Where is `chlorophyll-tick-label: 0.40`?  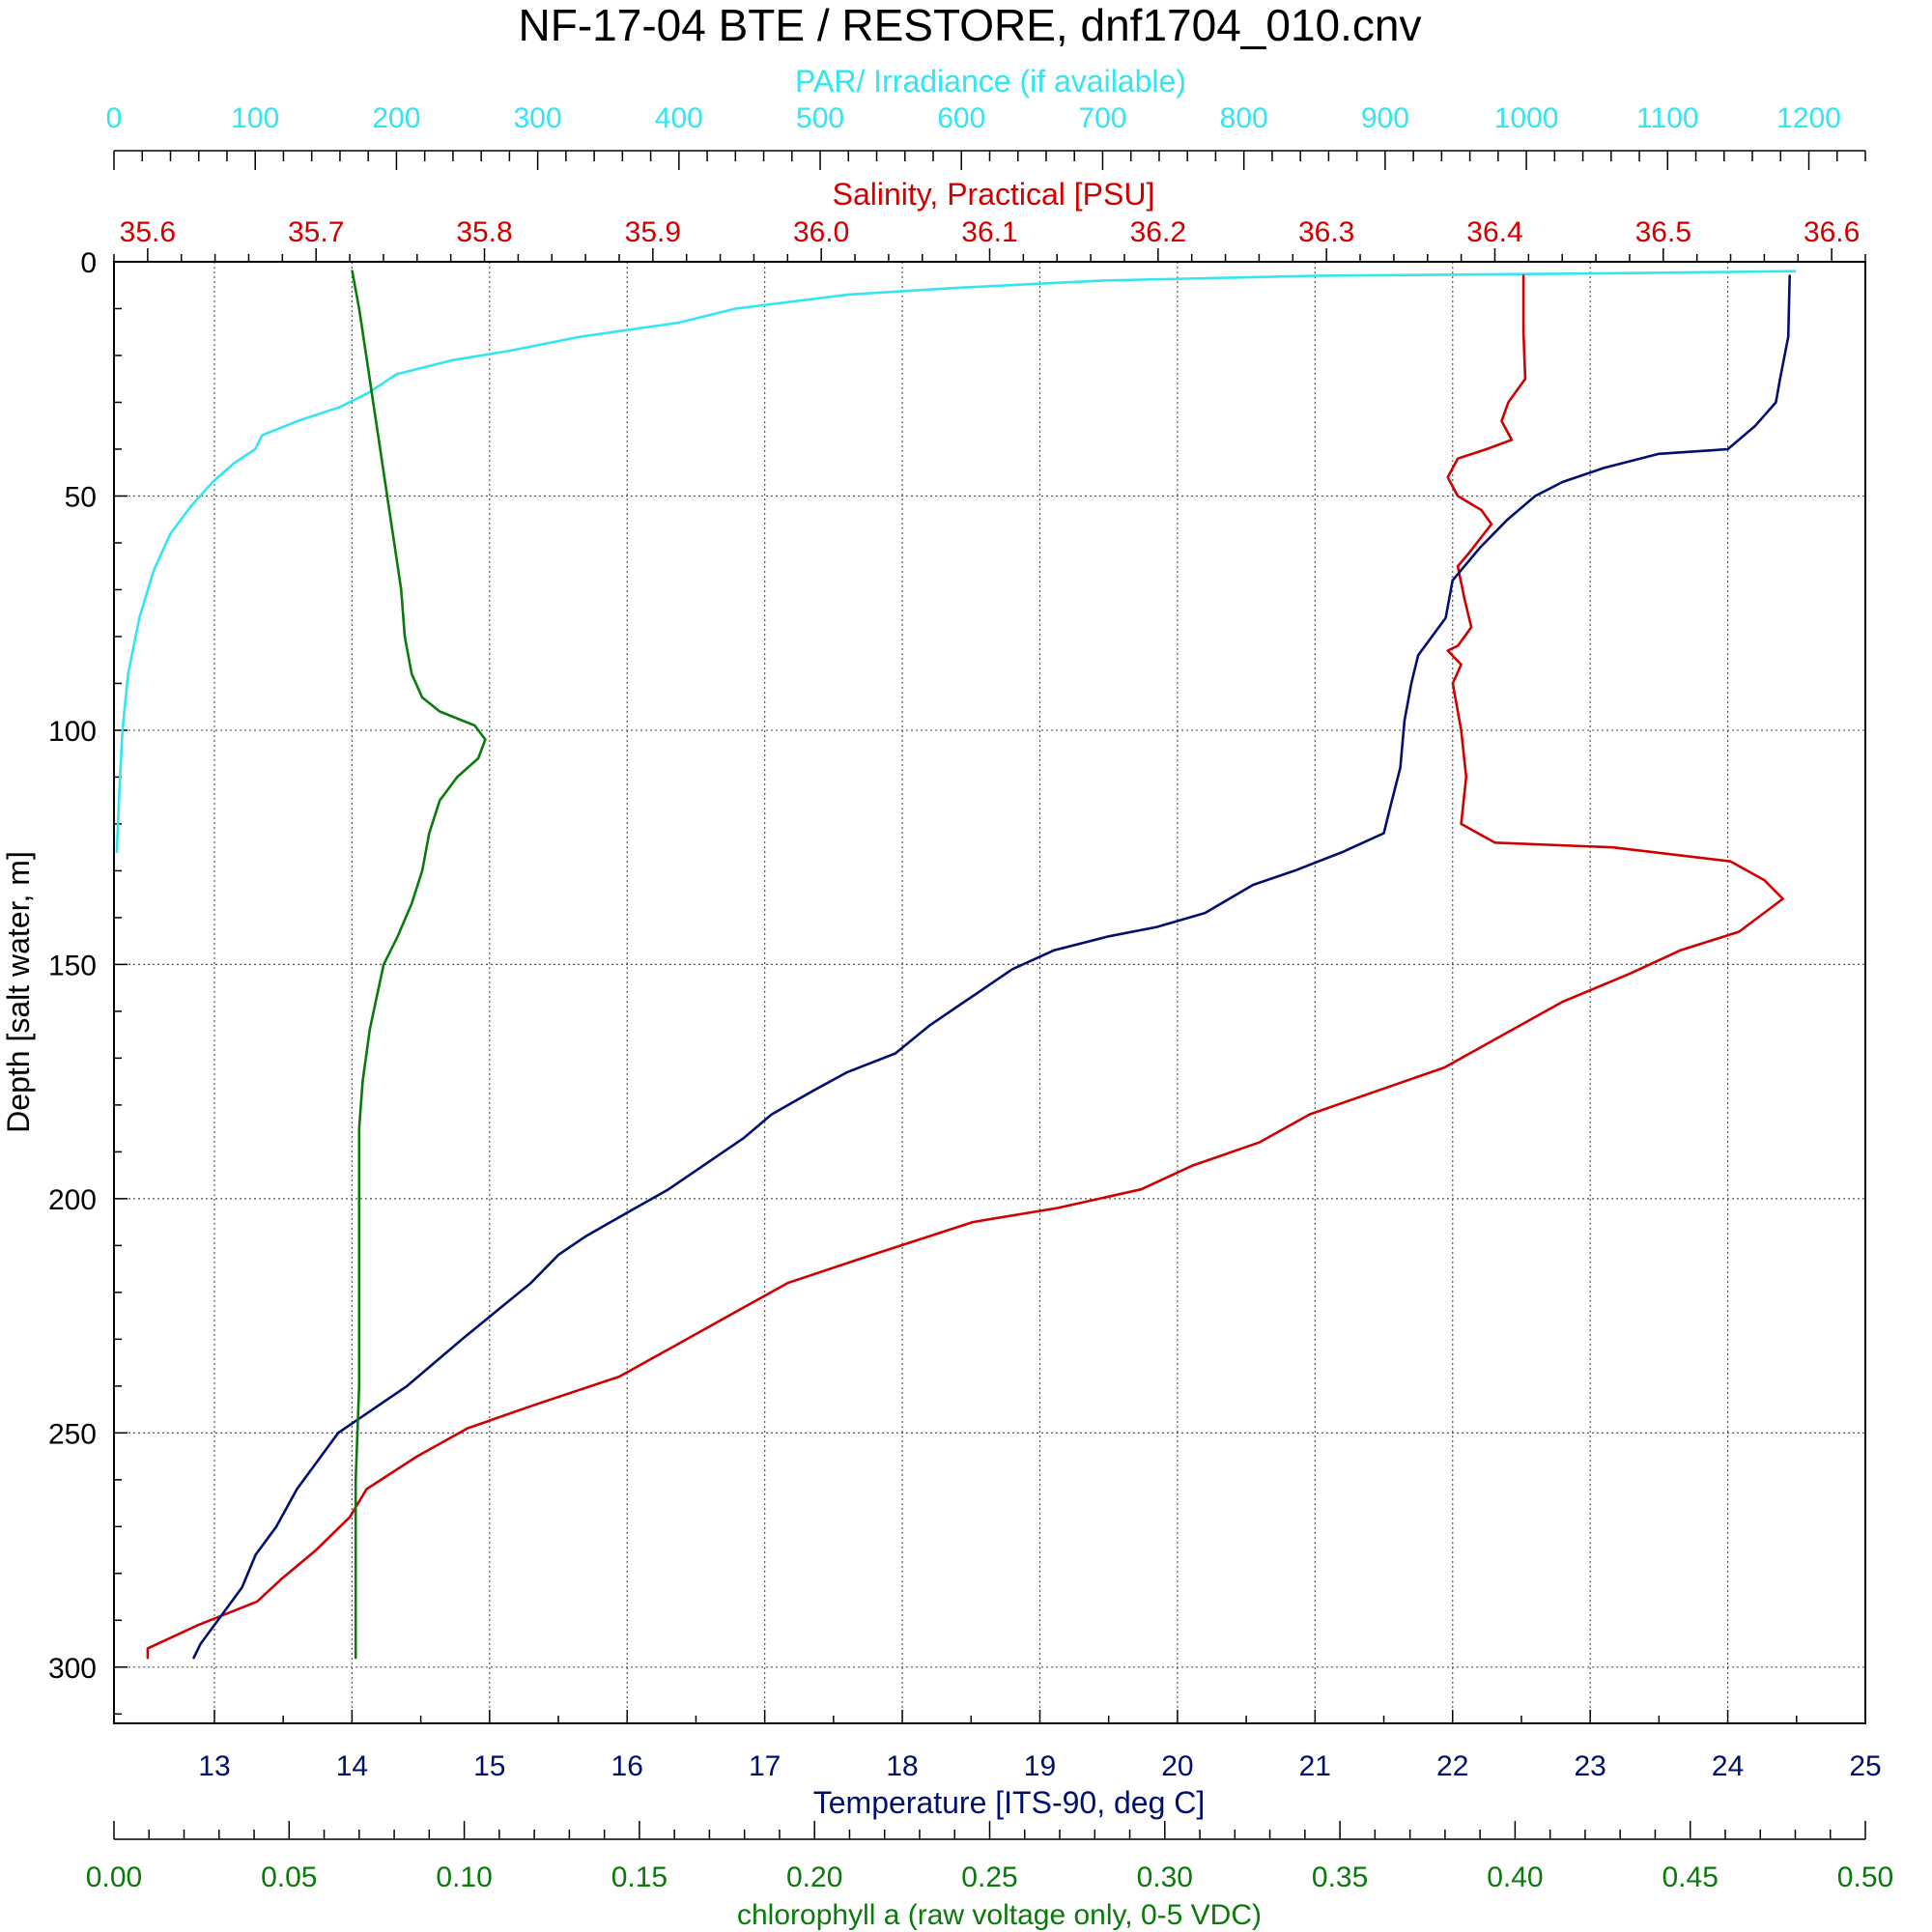
chlorophyll-tick-label: 0.40 is located at coordinates (1515, 1877).